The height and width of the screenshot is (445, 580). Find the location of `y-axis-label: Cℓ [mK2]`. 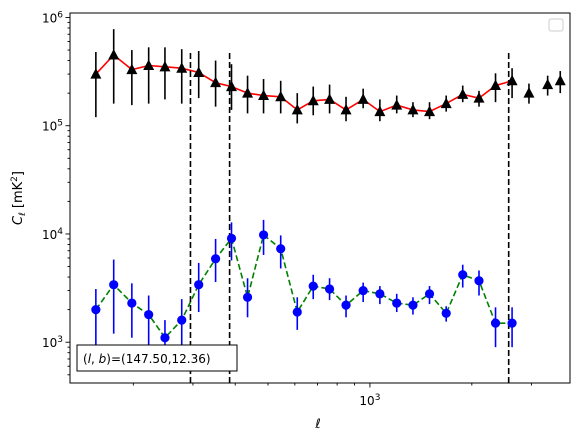

y-axis-label: Cℓ [mK2] is located at coordinates (19, 198).